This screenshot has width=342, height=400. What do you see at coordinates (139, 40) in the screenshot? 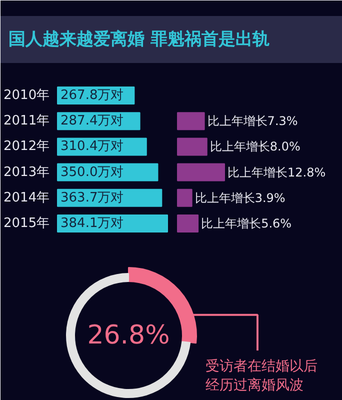
I see `chart-title: 国人越来越爱离婚 罪魁祸首是出轨` at bounding box center [139, 40].